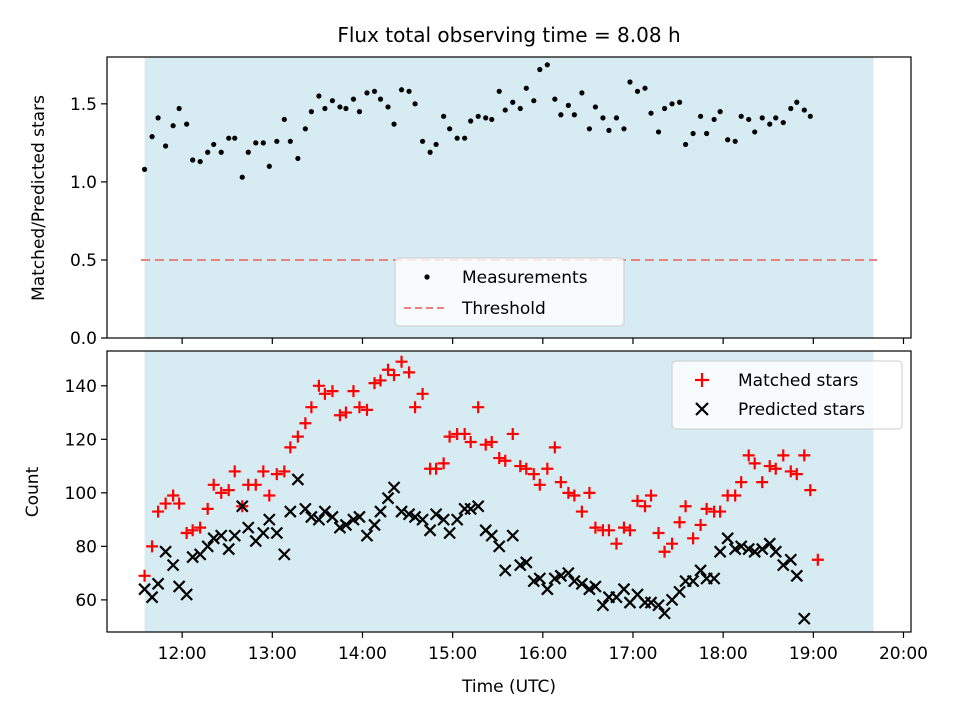 Image resolution: width=960 pixels, height=720 pixels. What do you see at coordinates (723, 654) in the screenshot?
I see `x-time-tick-label: 18:00` at bounding box center [723, 654].